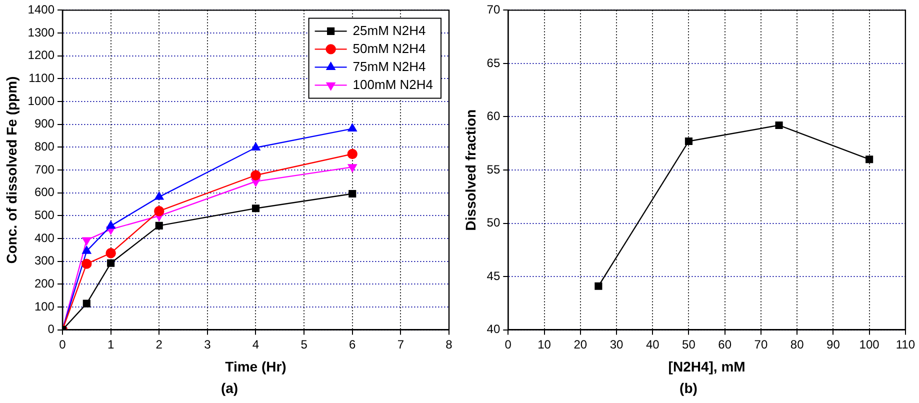  I want to click on y-axis-title: Dissolved fraction, so click(470, 170).